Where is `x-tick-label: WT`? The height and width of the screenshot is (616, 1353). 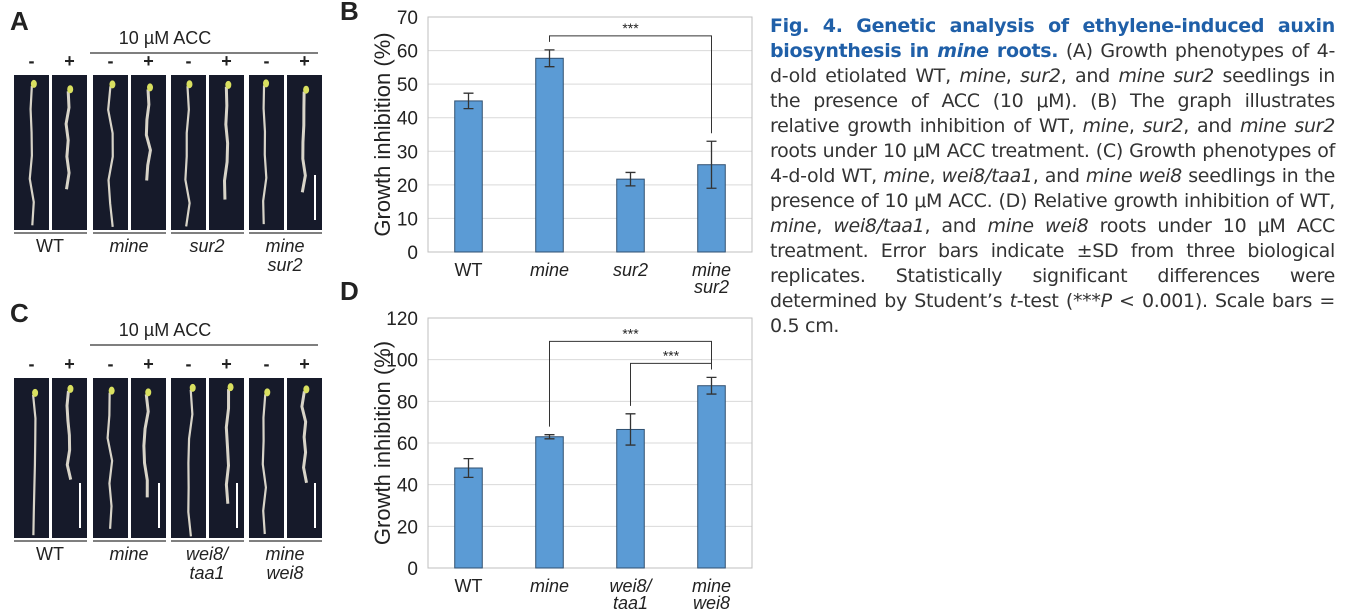
x-tick-label: WT is located at coordinates (469, 270).